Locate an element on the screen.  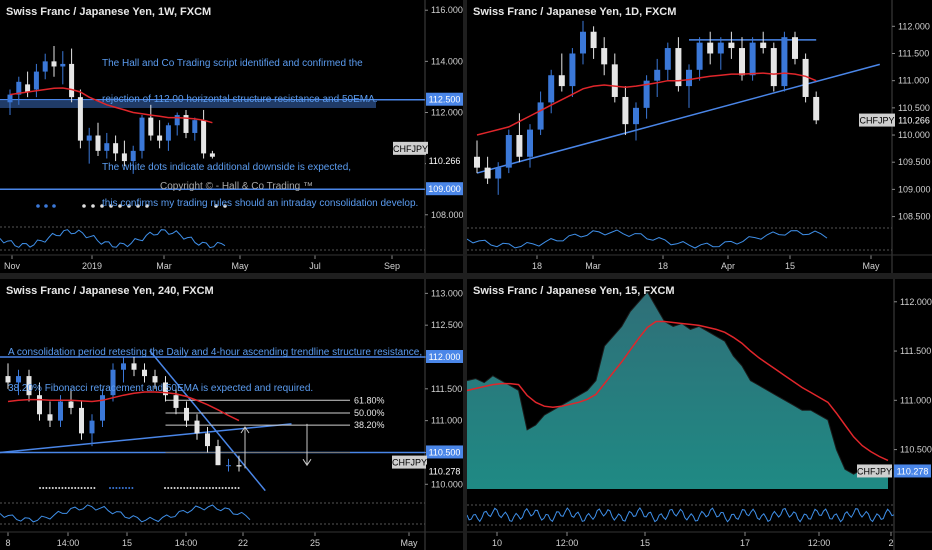
y-tick-label: 111.000 is located at coordinates (913, 81).